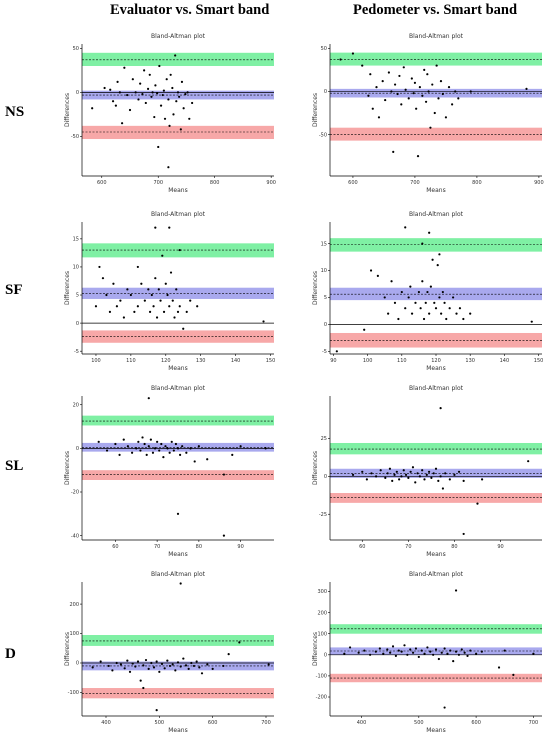  What do you see at coordinates (178, 475) in the screenshot?
I see `lower-limit-band` at bounding box center [178, 475].